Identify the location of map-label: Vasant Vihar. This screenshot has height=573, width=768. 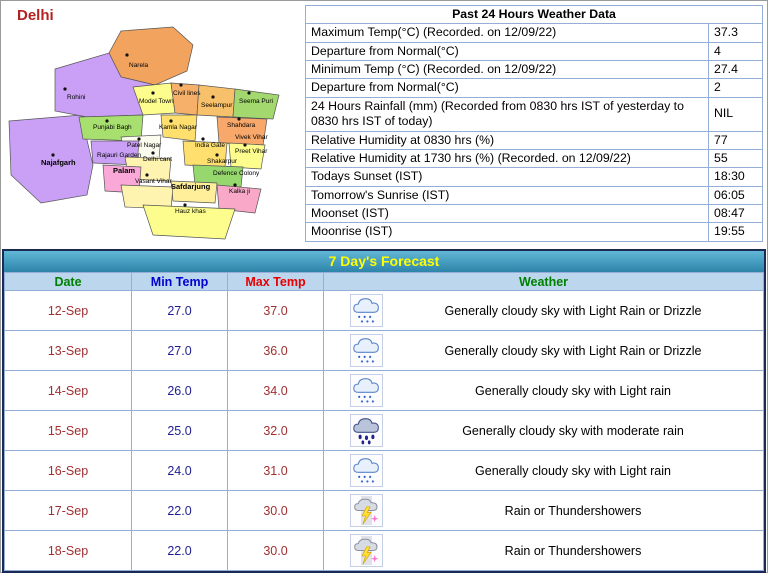
(153, 181).